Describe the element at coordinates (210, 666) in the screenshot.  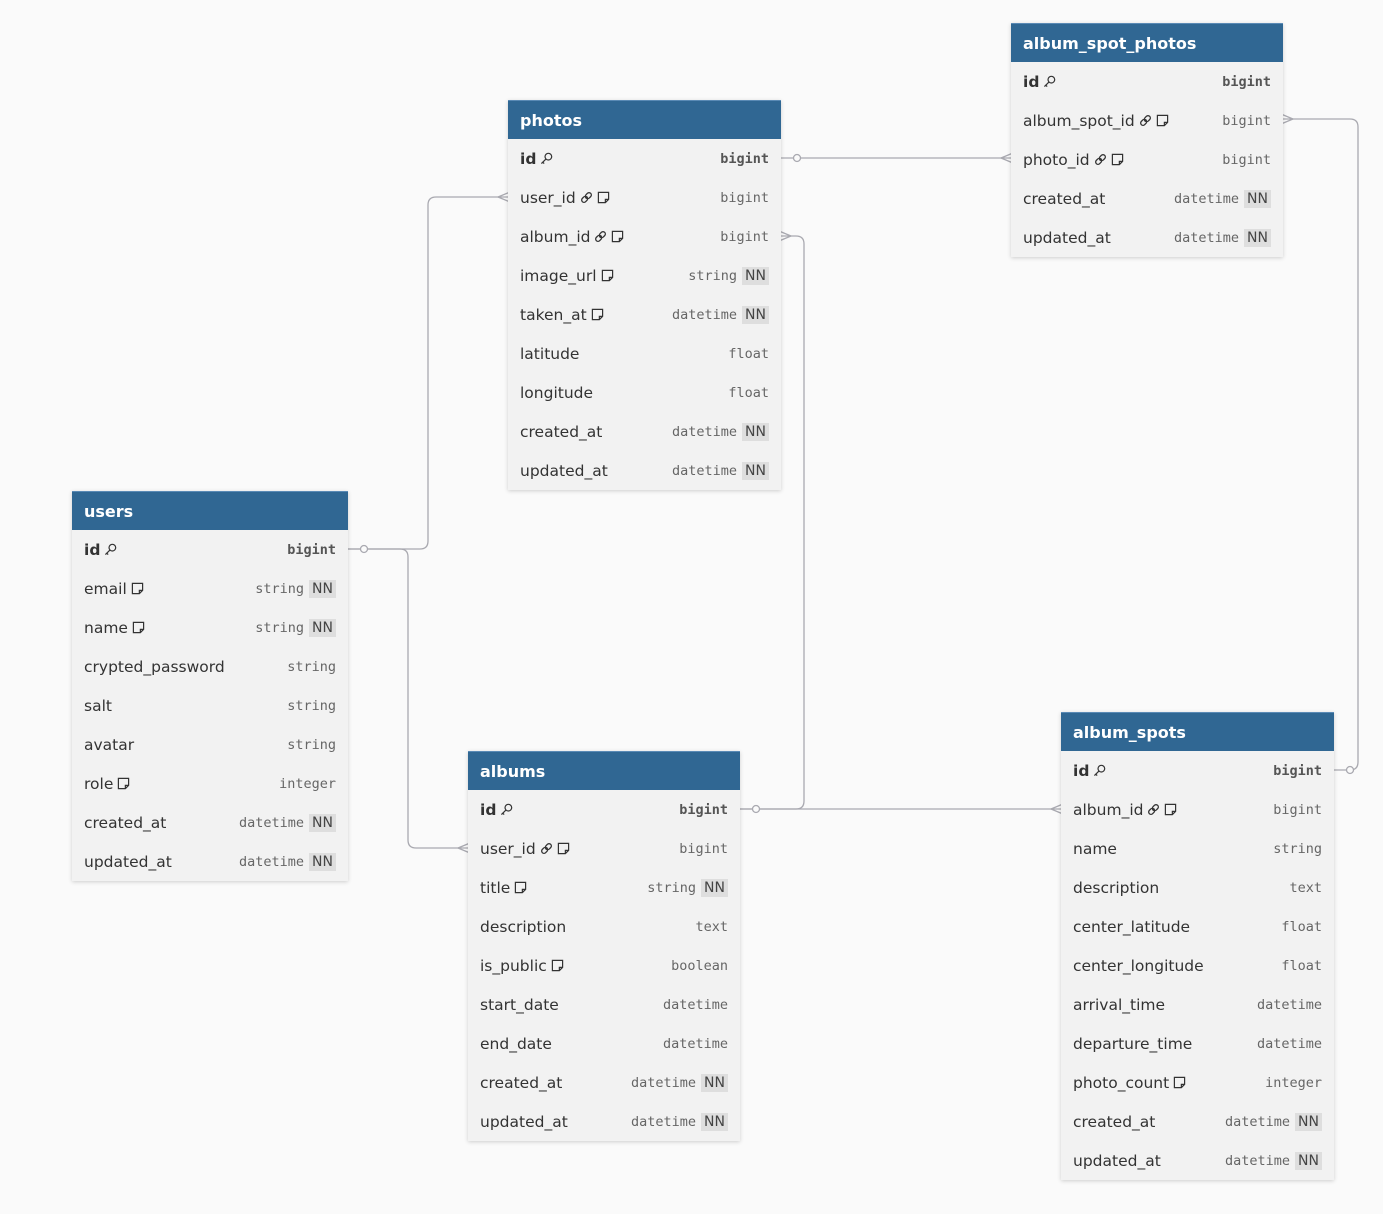
I see `column-row: crypted_password string` at that location.